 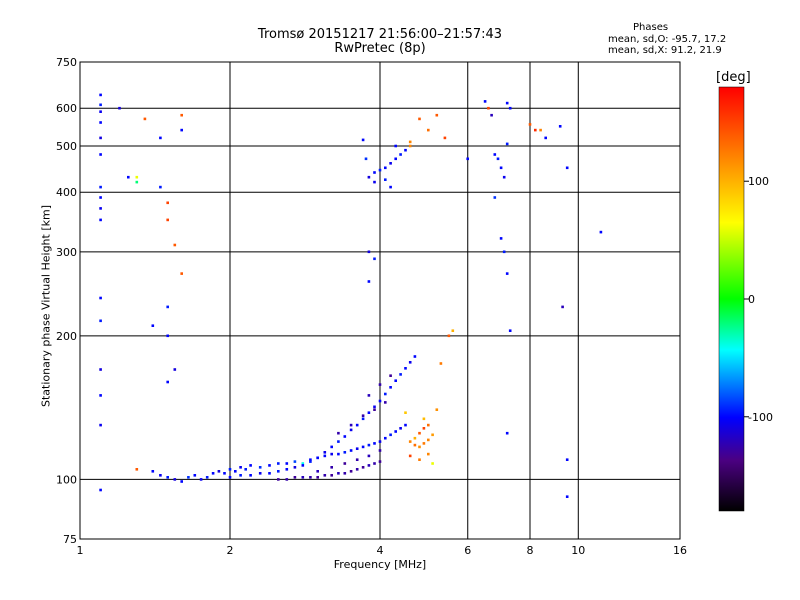 What do you see at coordinates (380, 564) in the screenshot?
I see `x-axis-label: Frequency [MHz]` at bounding box center [380, 564].